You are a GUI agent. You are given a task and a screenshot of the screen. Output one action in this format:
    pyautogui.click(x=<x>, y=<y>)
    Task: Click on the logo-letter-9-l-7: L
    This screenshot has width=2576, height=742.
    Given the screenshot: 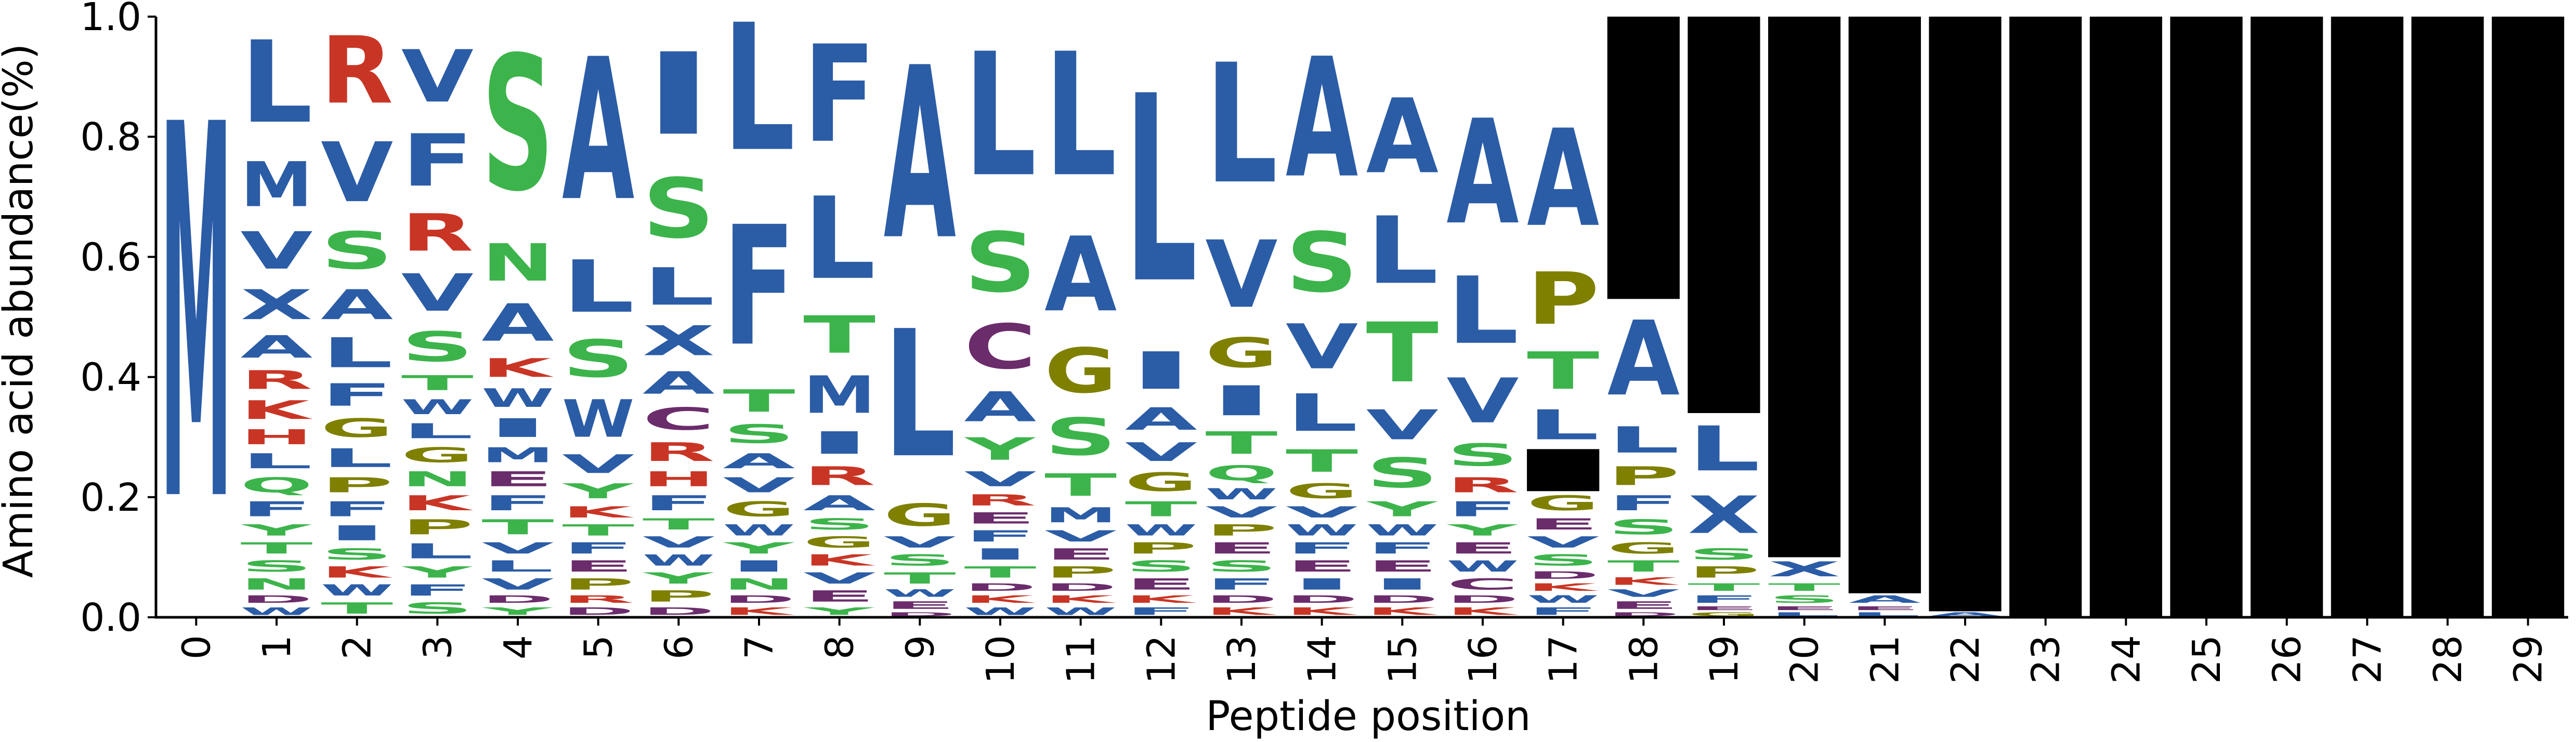 What is the action you would take?
    pyautogui.click(x=920, y=394)
    